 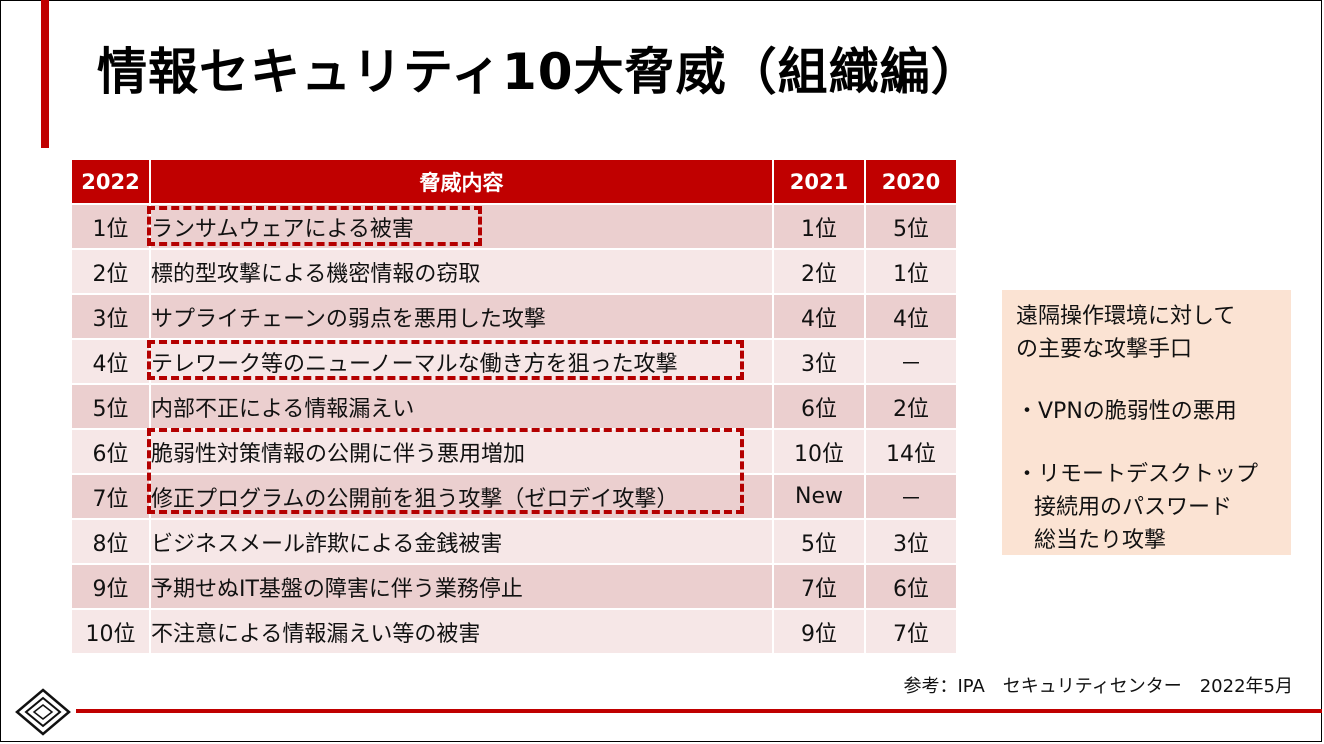 What do you see at coordinates (911, 181) in the screenshot?
I see `header-2020: 2020` at bounding box center [911, 181].